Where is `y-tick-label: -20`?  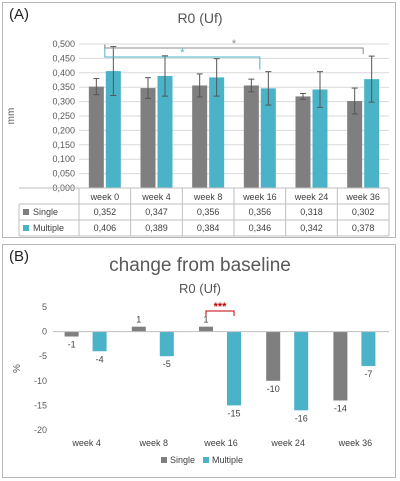
y-tick-label: -20 is located at coordinates (40, 430).